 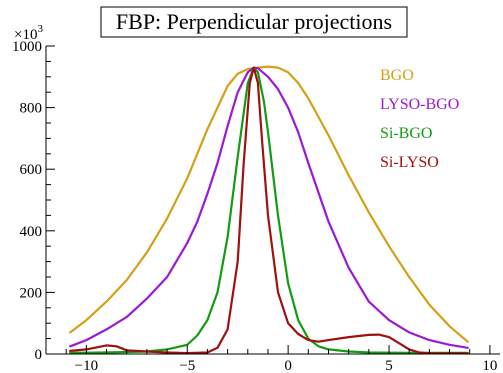 What do you see at coordinates (397, 75) in the screenshot?
I see `legend-entry-bgo: BGO` at bounding box center [397, 75].